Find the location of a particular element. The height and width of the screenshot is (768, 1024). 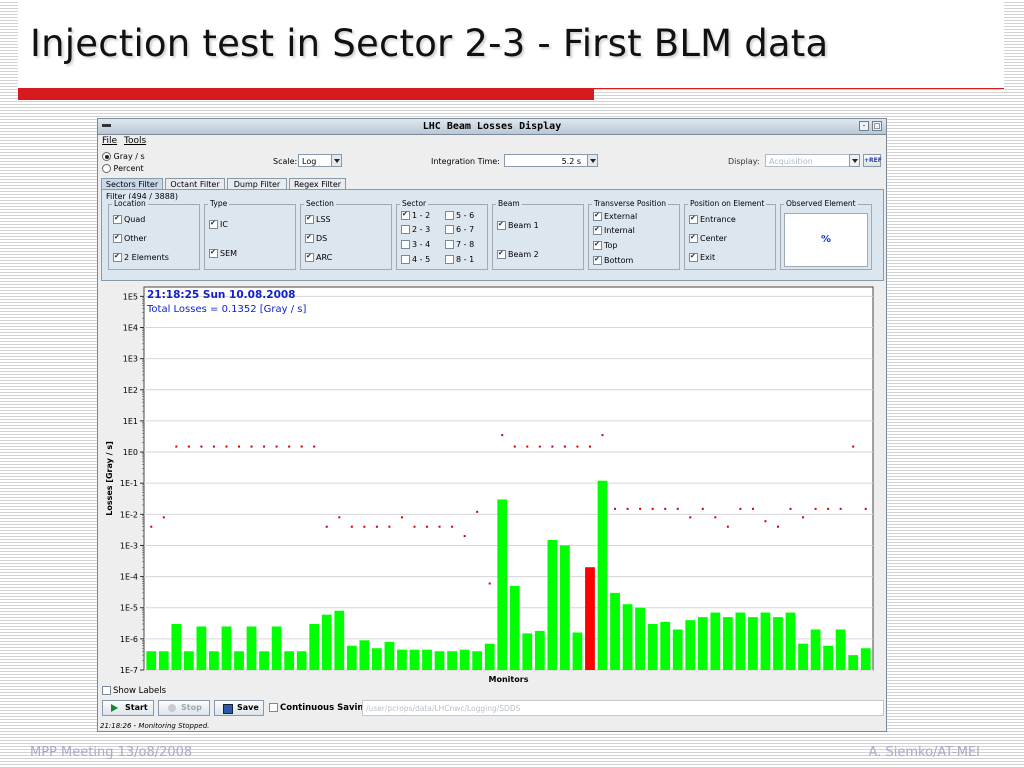

section-ds: DS is located at coordinates (316, 238).